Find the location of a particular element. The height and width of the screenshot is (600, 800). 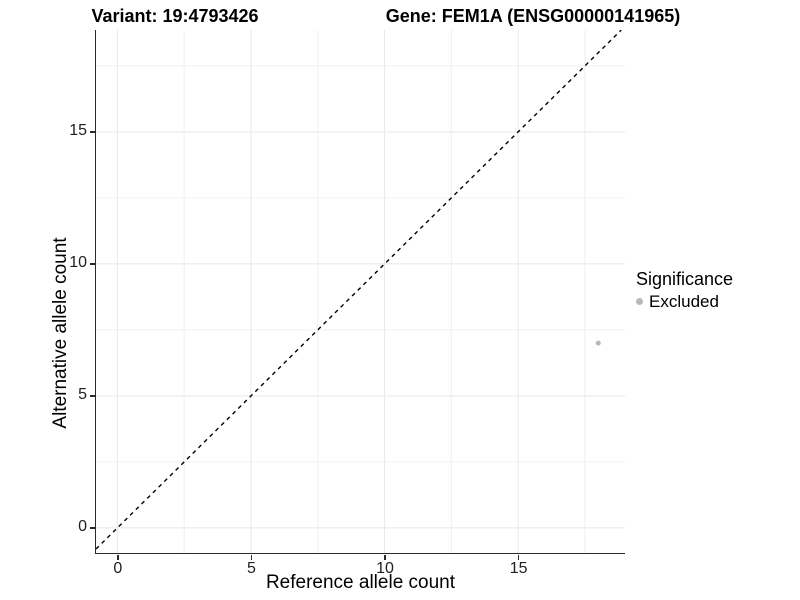

plot-title-variant: Variant: 19:4793426 is located at coordinates (175, 16).